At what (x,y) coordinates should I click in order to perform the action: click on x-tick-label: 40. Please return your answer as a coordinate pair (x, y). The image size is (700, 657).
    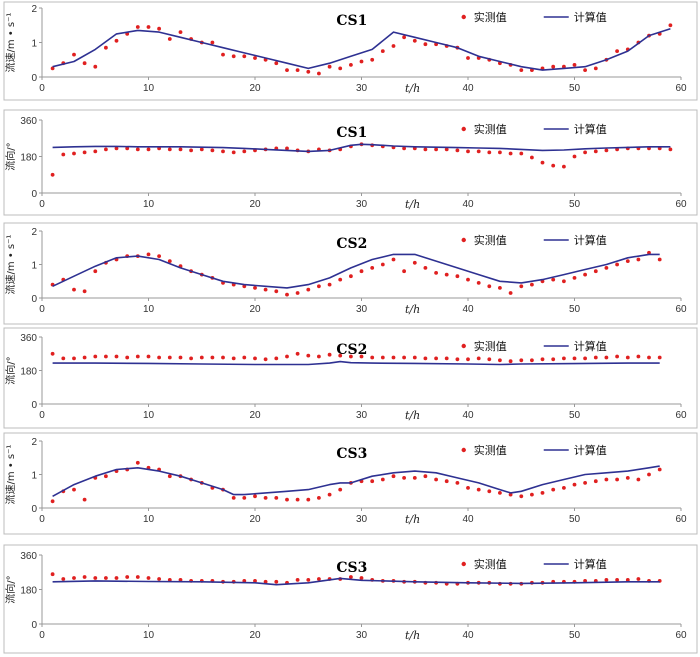
    Looking at the image, I should click on (468, 415).